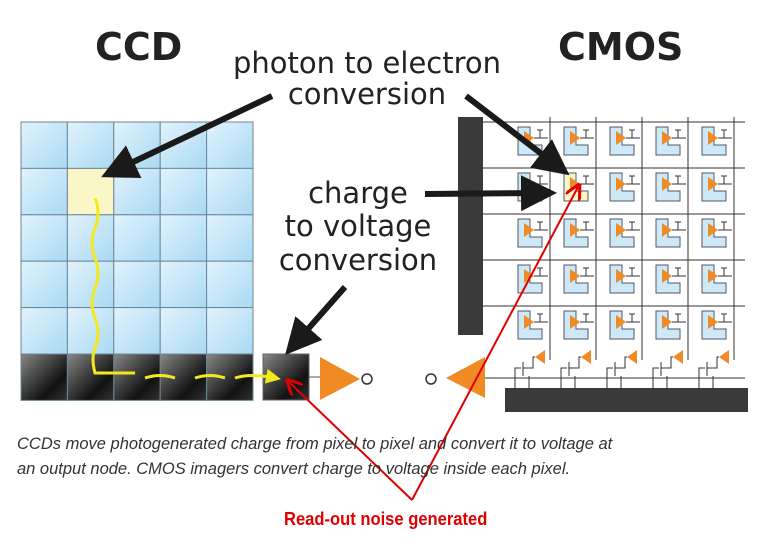  Describe the element at coordinates (620, 47) in the screenshot. I see `cmos-title: CMOS` at that location.